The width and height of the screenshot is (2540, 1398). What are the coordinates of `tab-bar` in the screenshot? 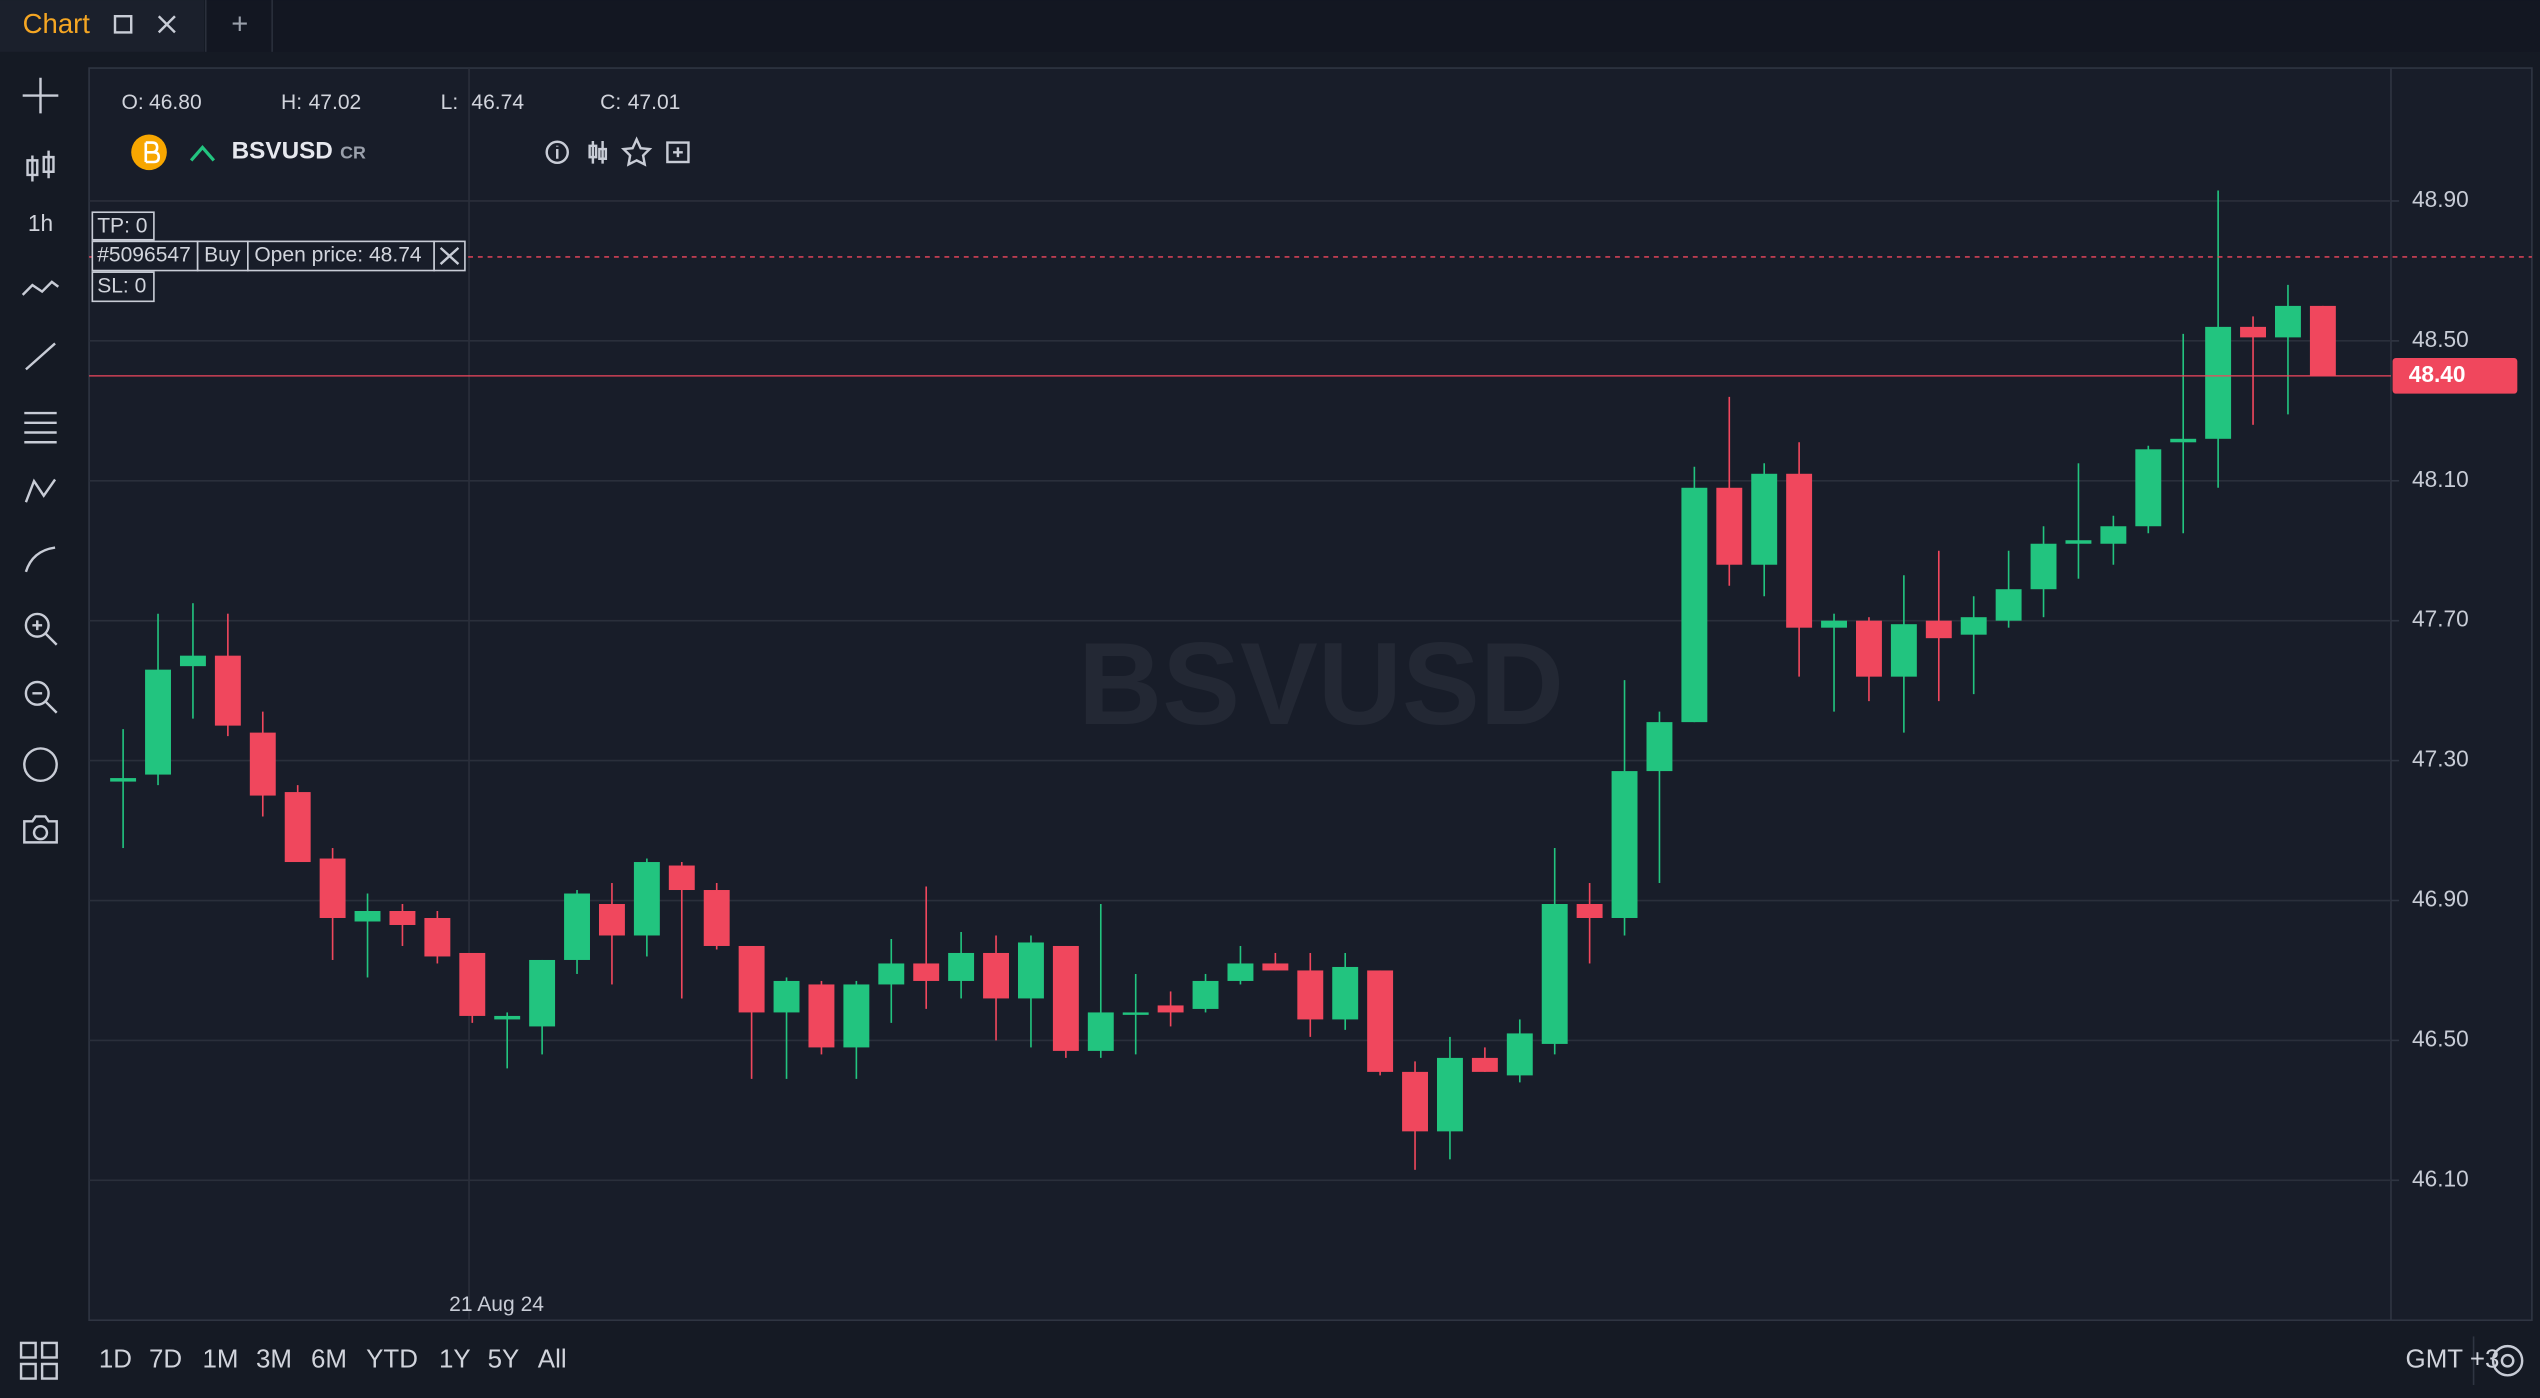 It's located at (1270, 26).